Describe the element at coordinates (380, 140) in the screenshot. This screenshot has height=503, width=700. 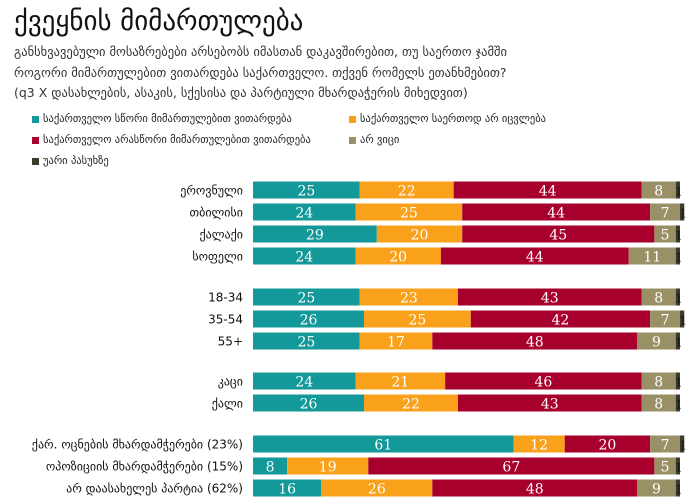
I see `legend-label: არ ვიცი` at that location.